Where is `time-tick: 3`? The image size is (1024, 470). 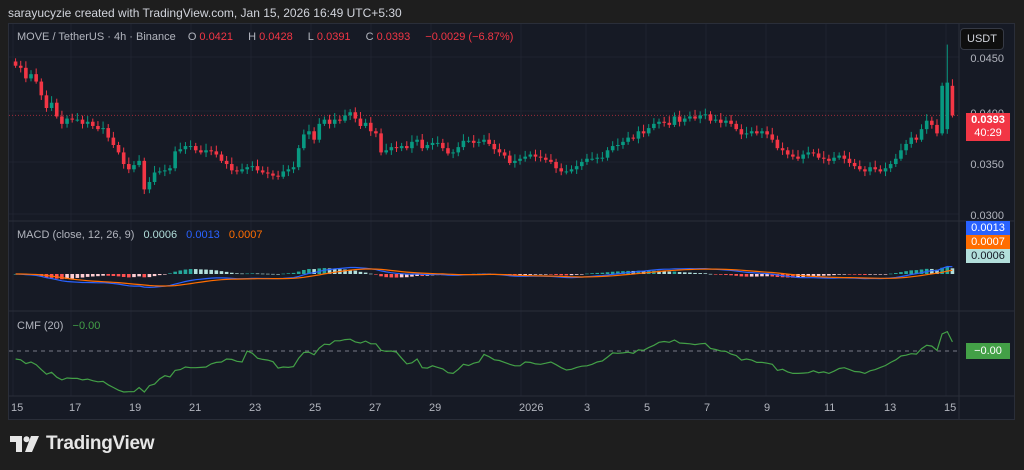
time-tick: 3 is located at coordinates (587, 408).